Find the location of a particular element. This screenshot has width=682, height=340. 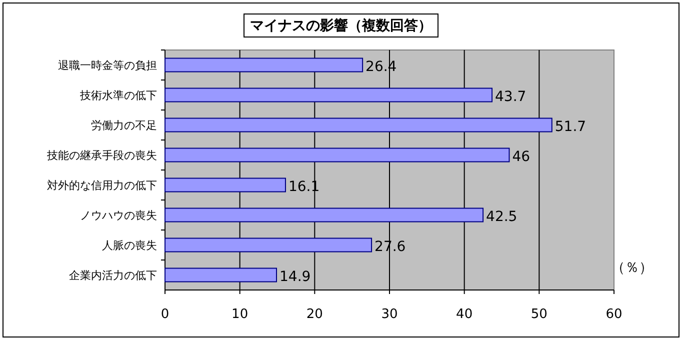

y-tick-label: 技能の継承手段の喪失 is located at coordinates (101, 155).